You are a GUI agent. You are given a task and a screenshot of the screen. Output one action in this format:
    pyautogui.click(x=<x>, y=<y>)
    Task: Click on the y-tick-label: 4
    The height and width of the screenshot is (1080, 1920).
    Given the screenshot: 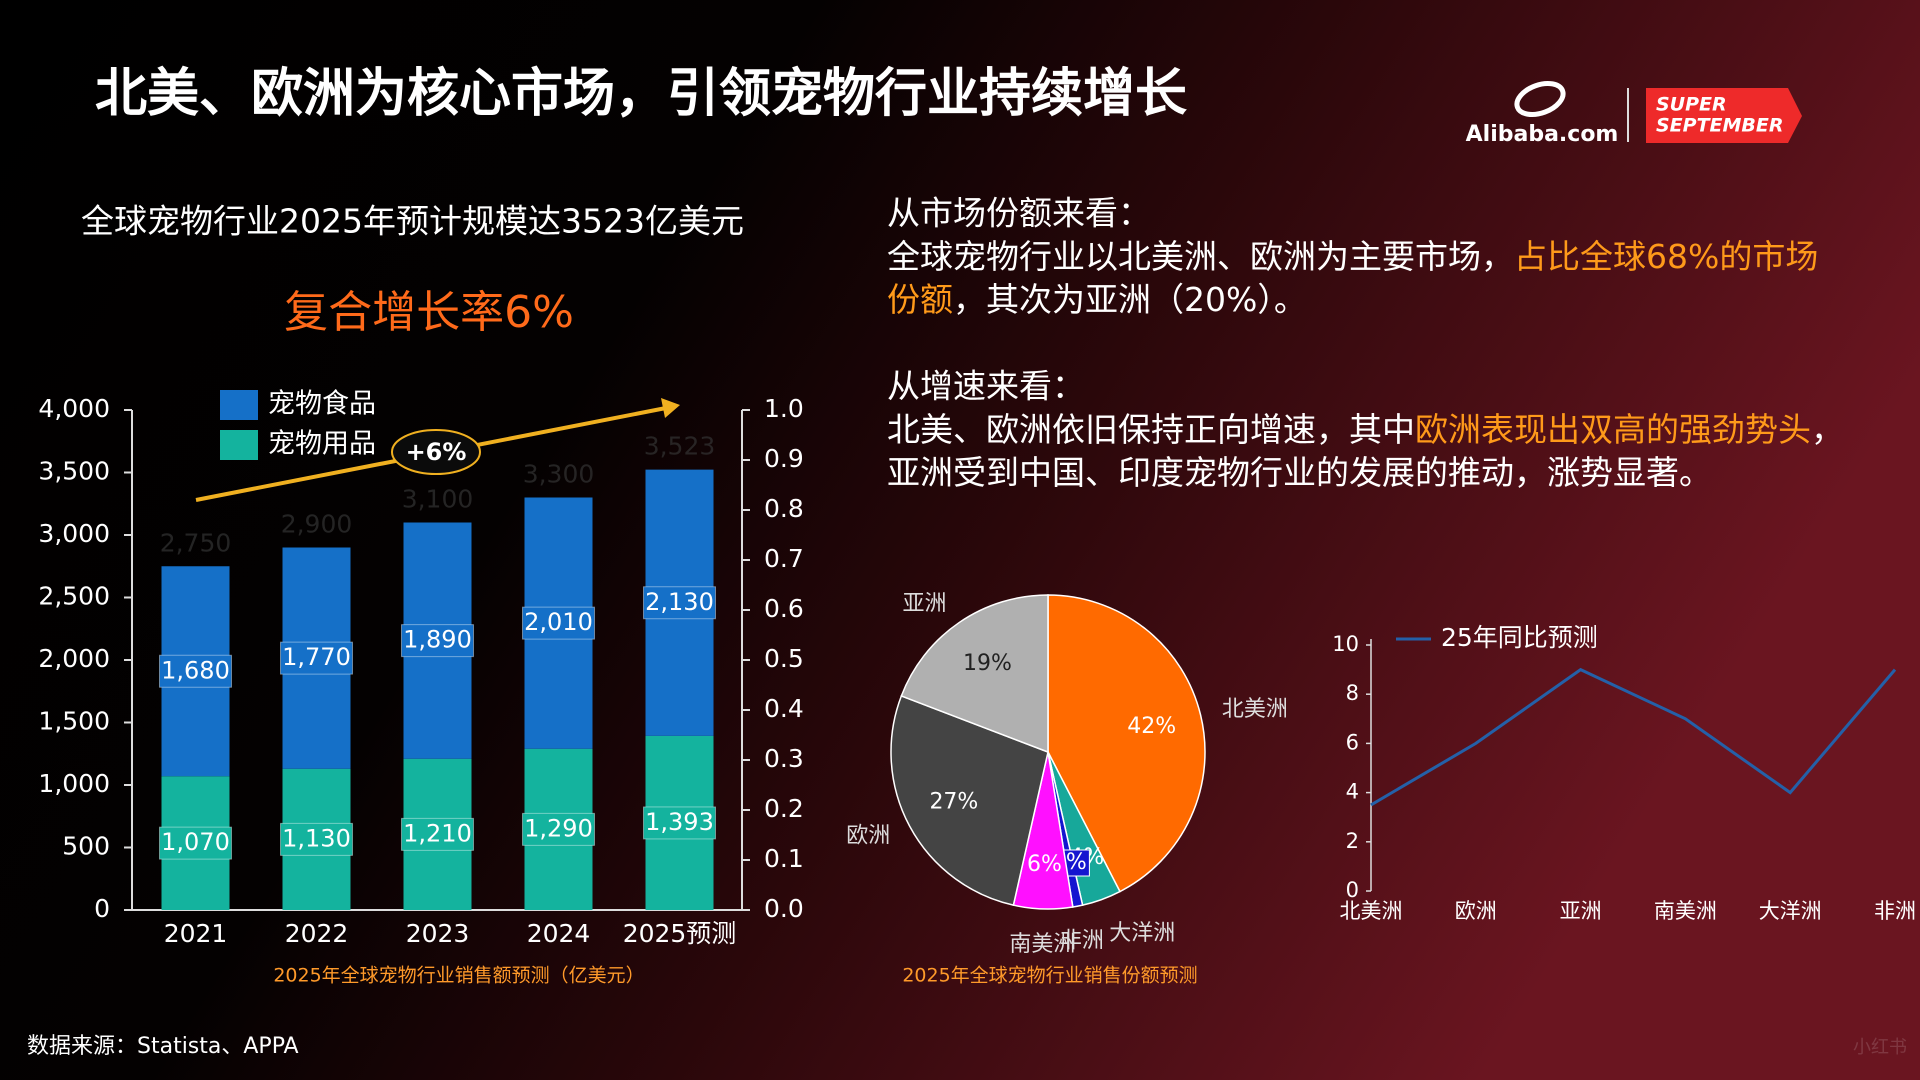 What is the action you would take?
    pyautogui.click(x=1352, y=792)
    